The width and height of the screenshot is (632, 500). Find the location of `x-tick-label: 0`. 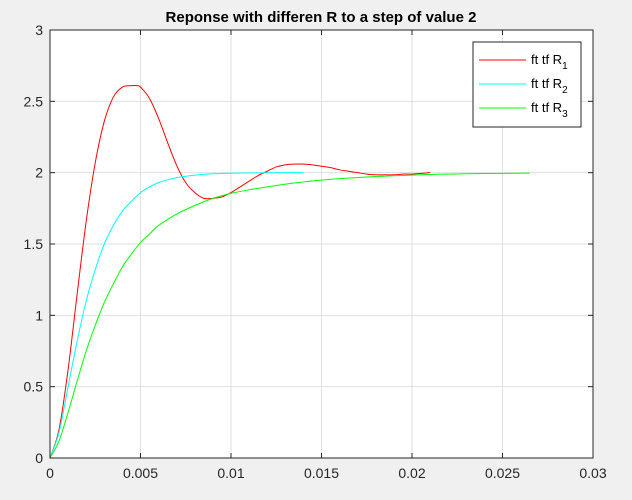

x-tick-label: 0 is located at coordinates (50, 473).